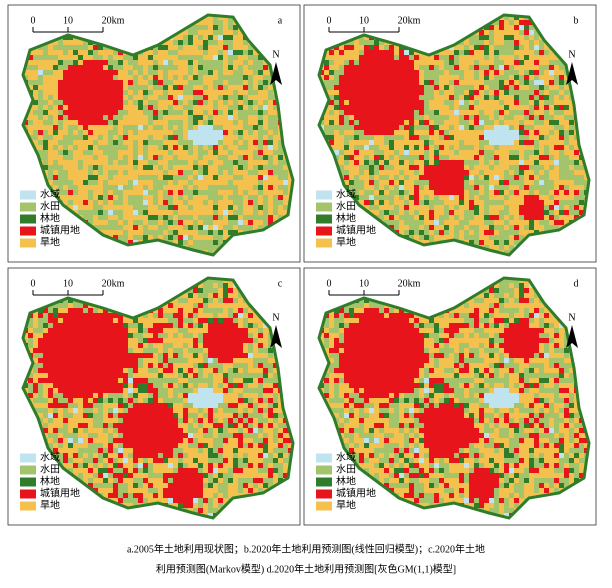 Image resolution: width=612 pixels, height=588 pixels. I want to click on legend-swatch, so click(324, 231).